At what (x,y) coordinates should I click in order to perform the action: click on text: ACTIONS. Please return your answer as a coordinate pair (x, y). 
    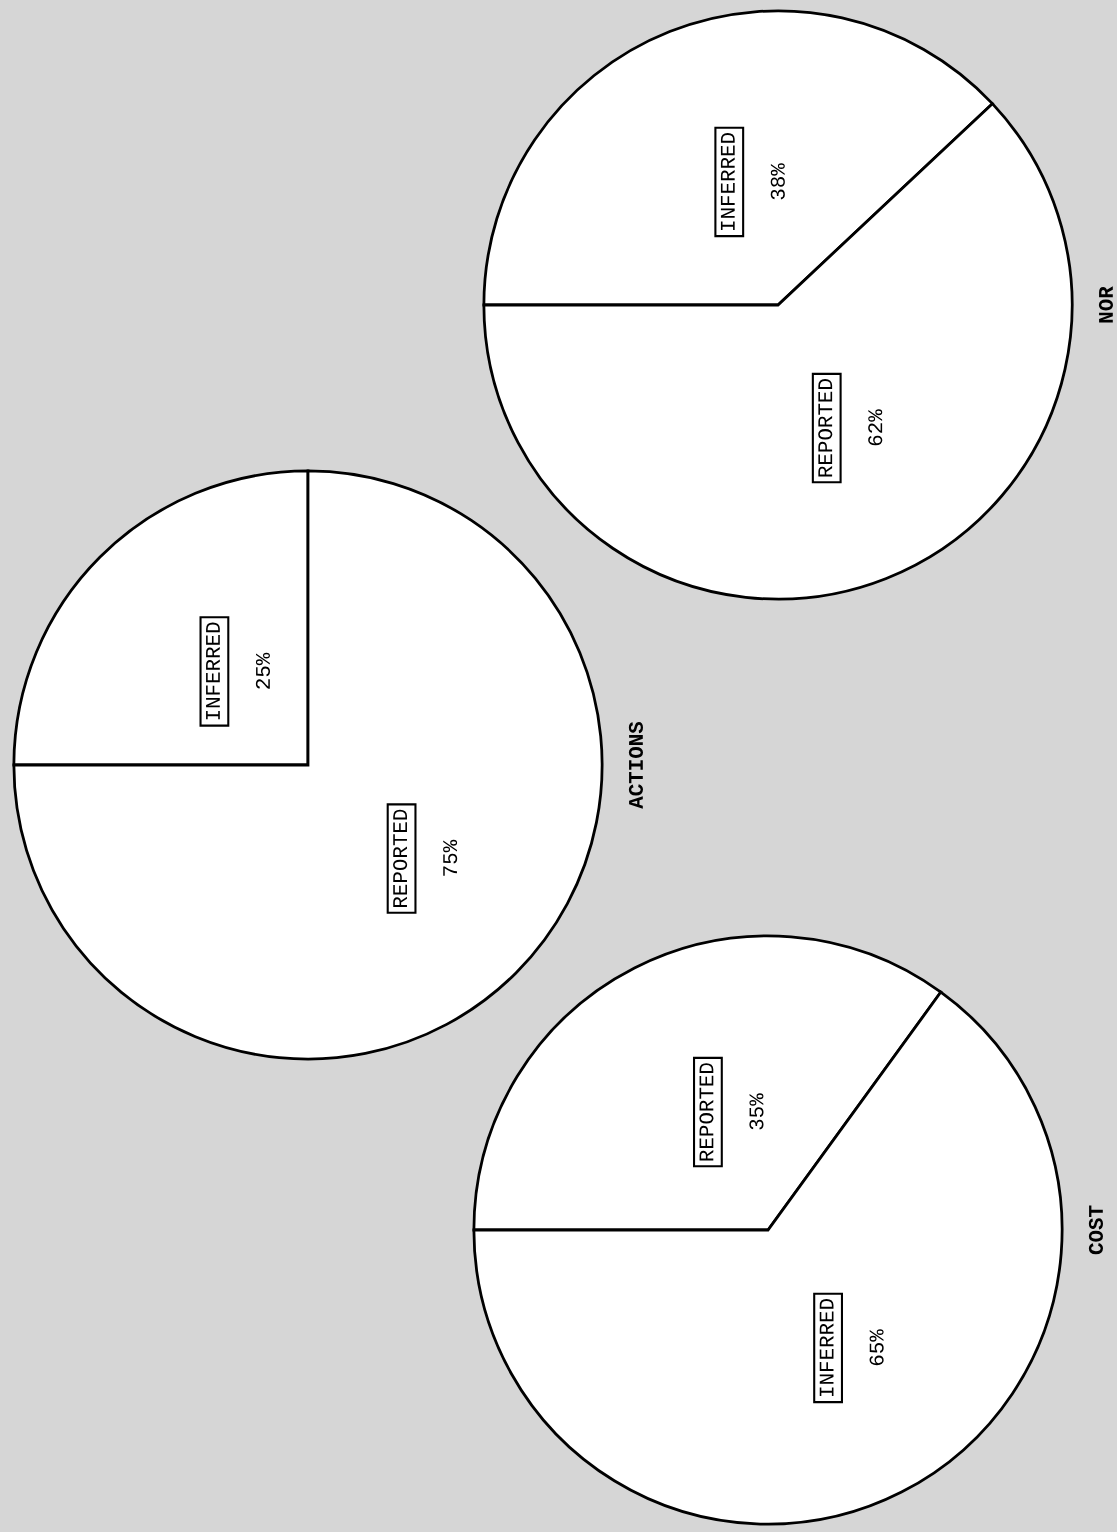
    Looking at the image, I should click on (635, 765).